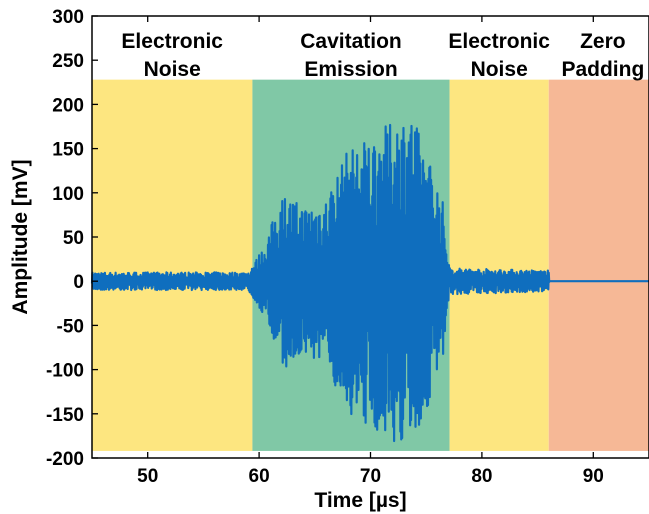 This screenshot has height=514, width=649. I want to click on region-label-3-0: Zero, so click(603, 41).